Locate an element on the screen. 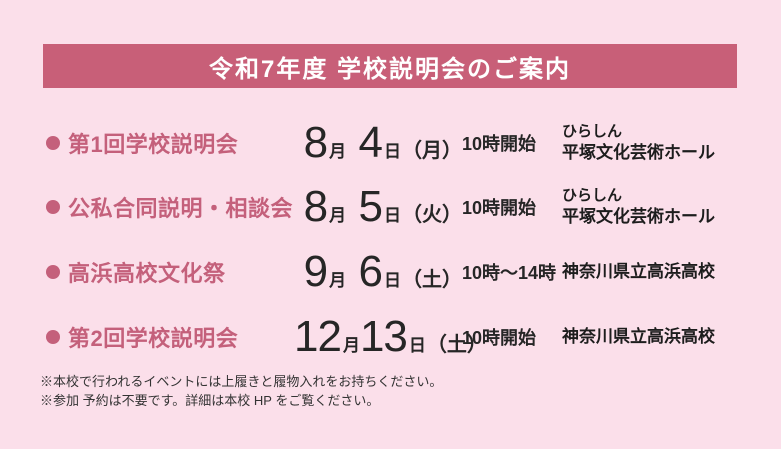  event-row: 高浜高校文化祭 9 月 6 日 （土） 10時〜14時 神奈川県立高浜高校 is located at coordinates (396, 272).